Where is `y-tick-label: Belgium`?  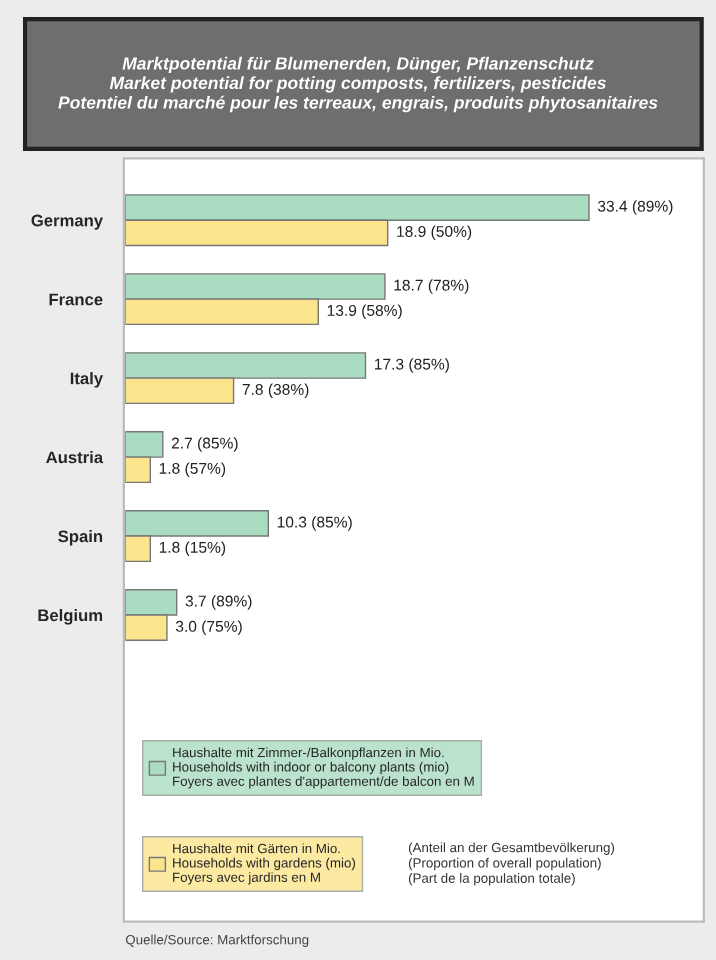
y-tick-label: Belgium is located at coordinates (70, 616).